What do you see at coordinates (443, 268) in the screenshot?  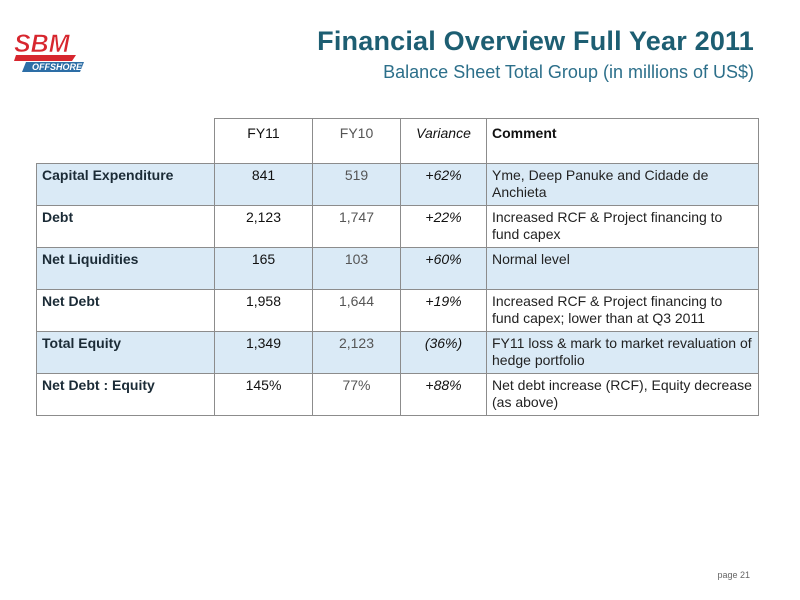 I see `variance-value: +60%` at bounding box center [443, 268].